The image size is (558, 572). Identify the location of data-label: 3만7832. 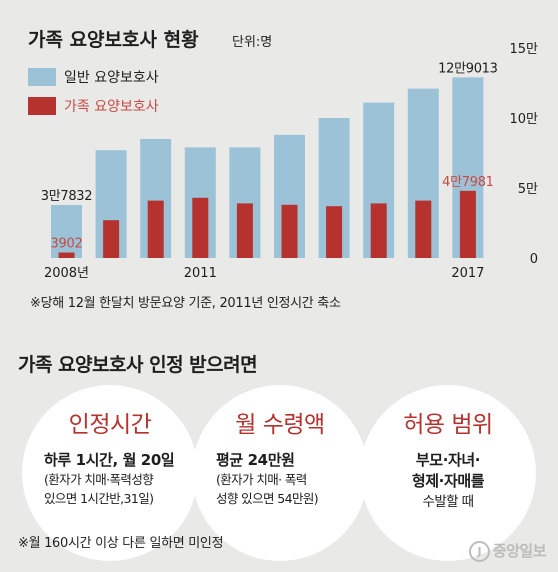
(67, 196).